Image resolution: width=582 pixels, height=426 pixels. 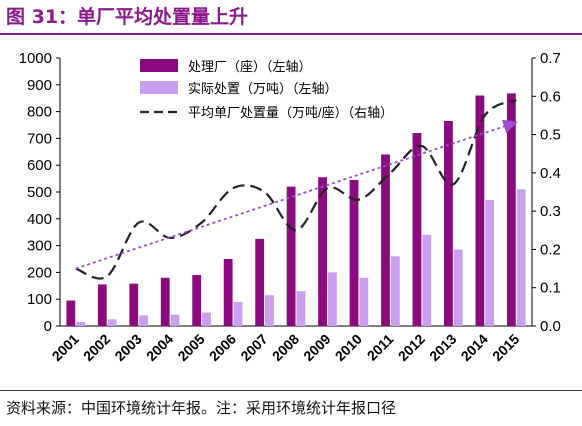 What do you see at coordinates (291, 390) in the screenshot?
I see `source-divider` at bounding box center [291, 390].